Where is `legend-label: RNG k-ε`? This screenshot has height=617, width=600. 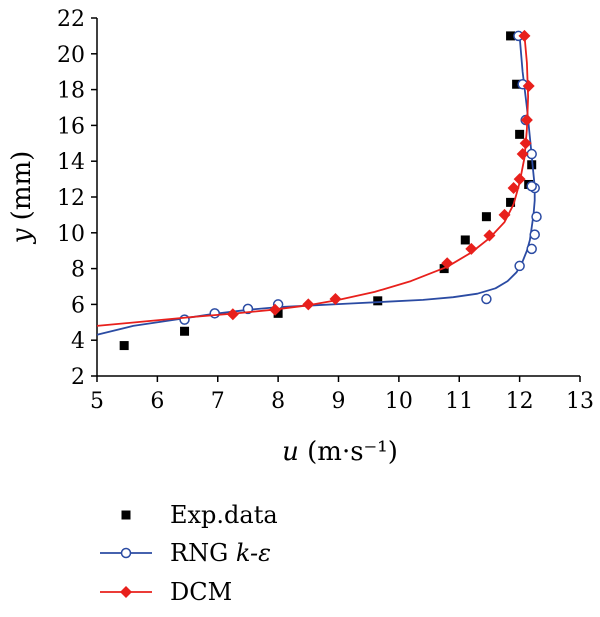
legend-label: RNG k-ε is located at coordinates (220, 553).